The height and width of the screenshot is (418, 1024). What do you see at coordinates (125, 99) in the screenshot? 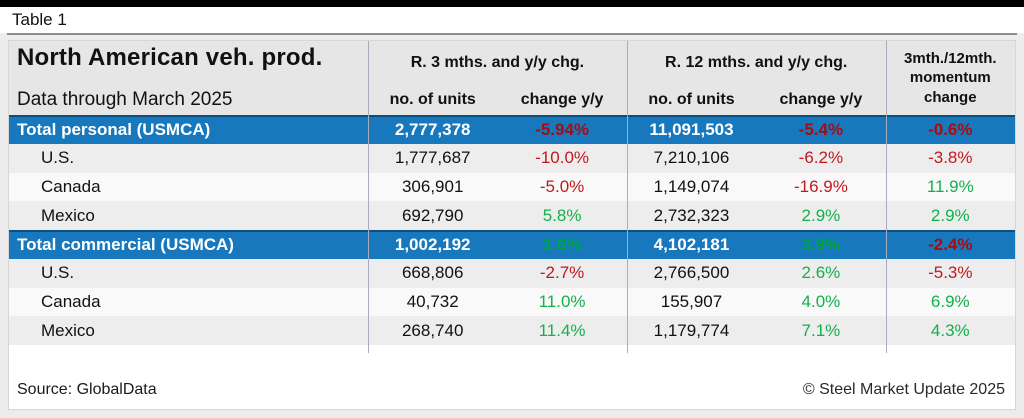
I see `table-subtitle: Data through March 2025` at bounding box center [125, 99].